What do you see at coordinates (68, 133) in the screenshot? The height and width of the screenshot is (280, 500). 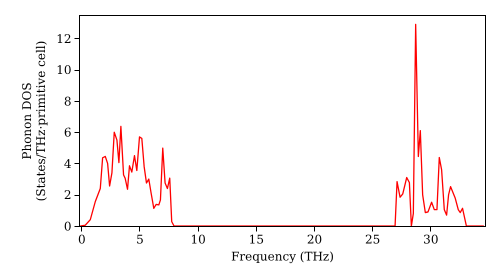 I see `y-tick-label: 6` at bounding box center [68, 133].